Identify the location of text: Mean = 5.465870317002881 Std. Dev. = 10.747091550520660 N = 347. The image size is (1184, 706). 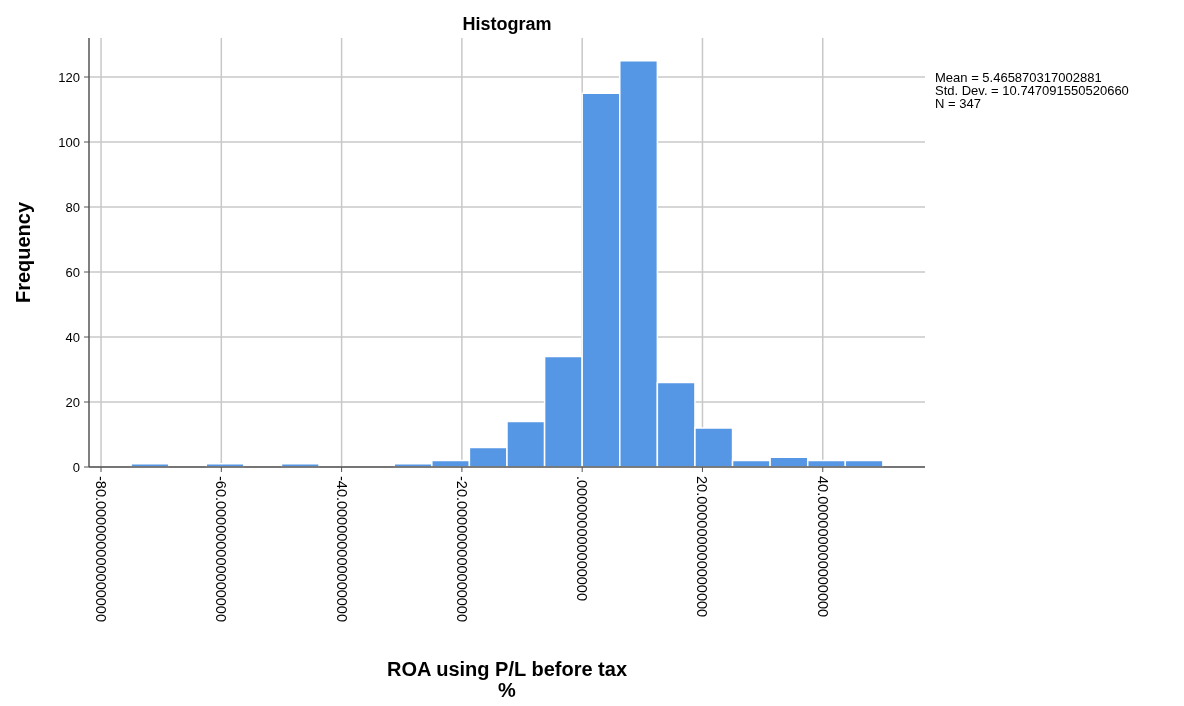
(1032, 90).